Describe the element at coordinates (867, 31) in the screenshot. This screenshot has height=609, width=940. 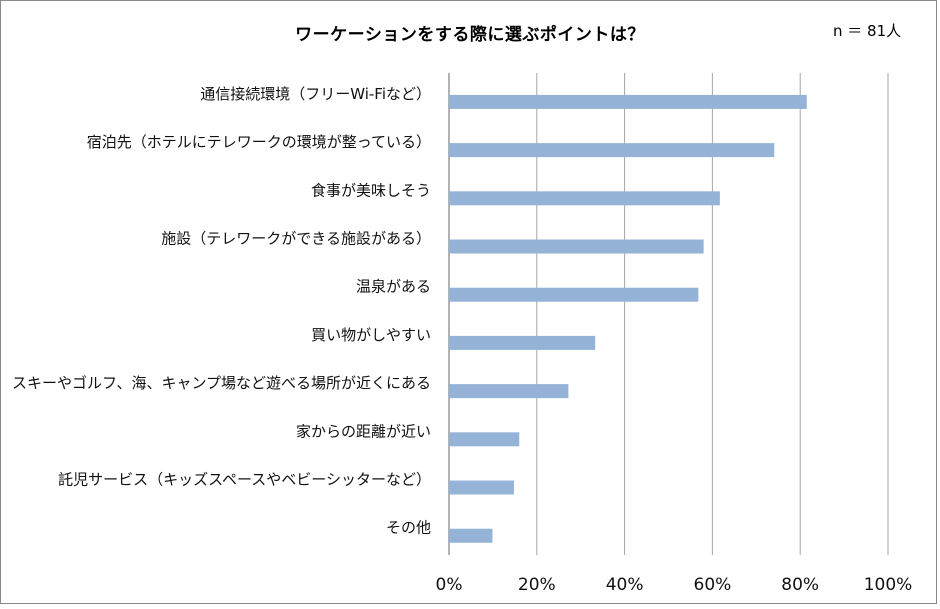
I see `sample-size-note: n ＝ 81人` at that location.